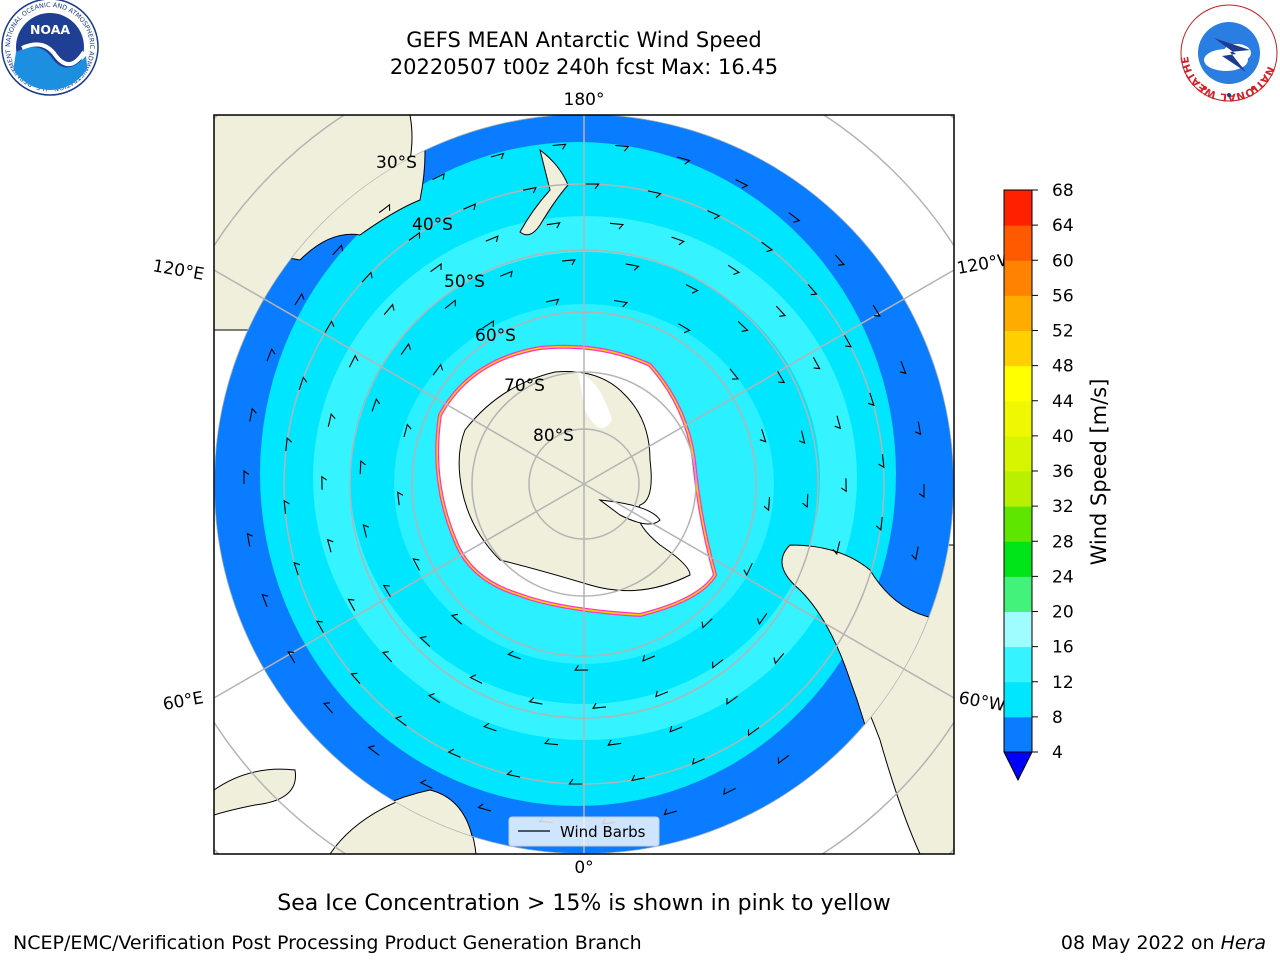  I want to click on colorbar-tick-label: 44, so click(1063, 402).